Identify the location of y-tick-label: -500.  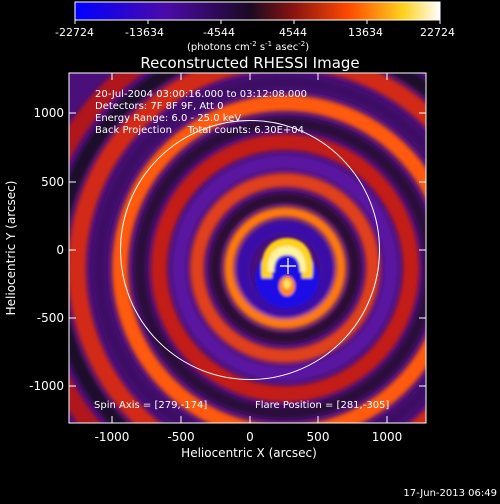
(50, 318).